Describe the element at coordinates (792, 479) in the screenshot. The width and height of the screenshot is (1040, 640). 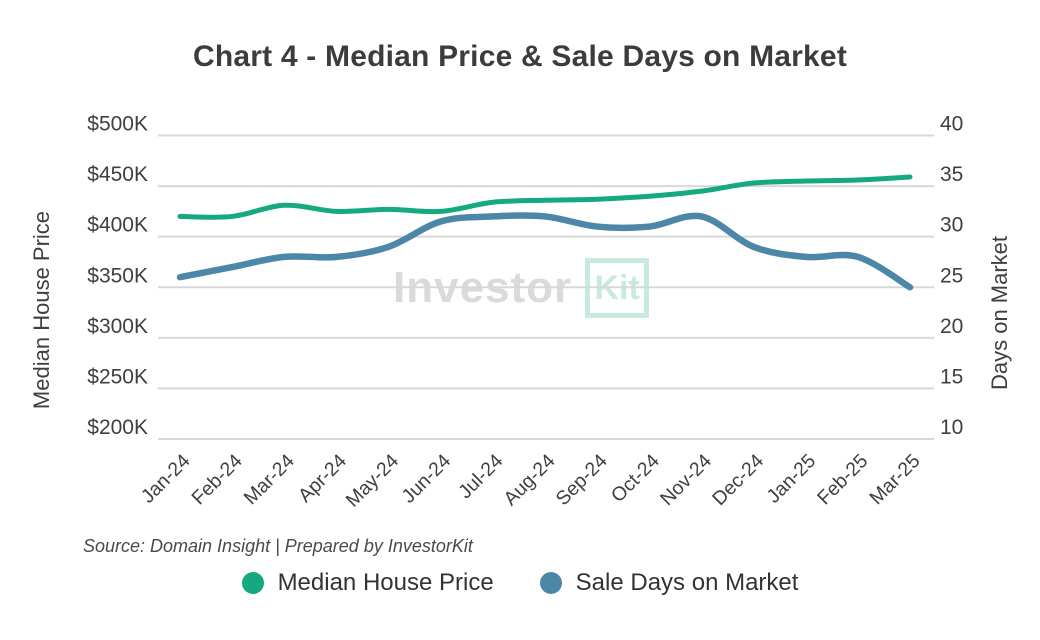
I see `x-axis-tick-label: Jan-25` at that location.